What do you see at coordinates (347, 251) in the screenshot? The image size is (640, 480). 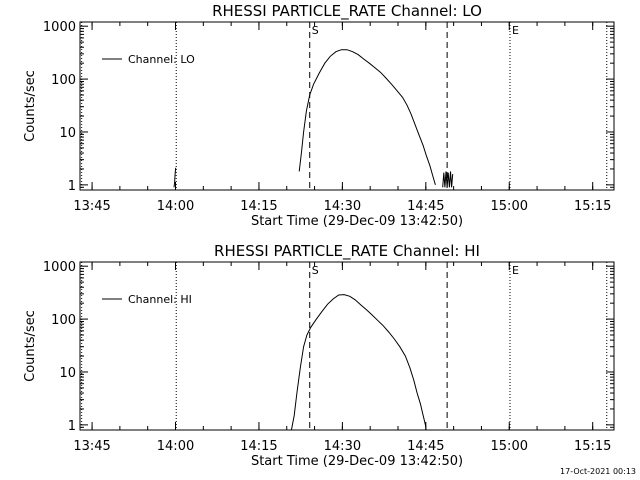 I see `chart-title: RHESSI PARTICLE_RATE Channel: HI` at bounding box center [347, 251].